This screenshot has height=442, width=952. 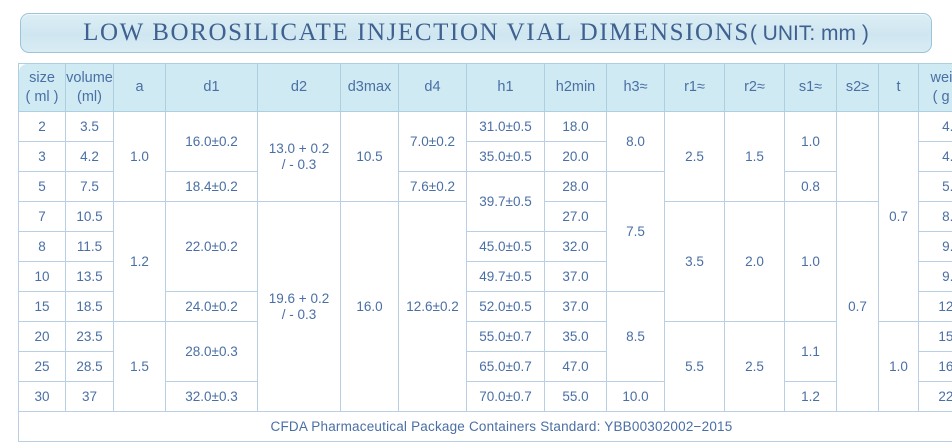 What do you see at coordinates (636, 232) in the screenshot?
I see `cell-h3: 7.5` at bounding box center [636, 232].